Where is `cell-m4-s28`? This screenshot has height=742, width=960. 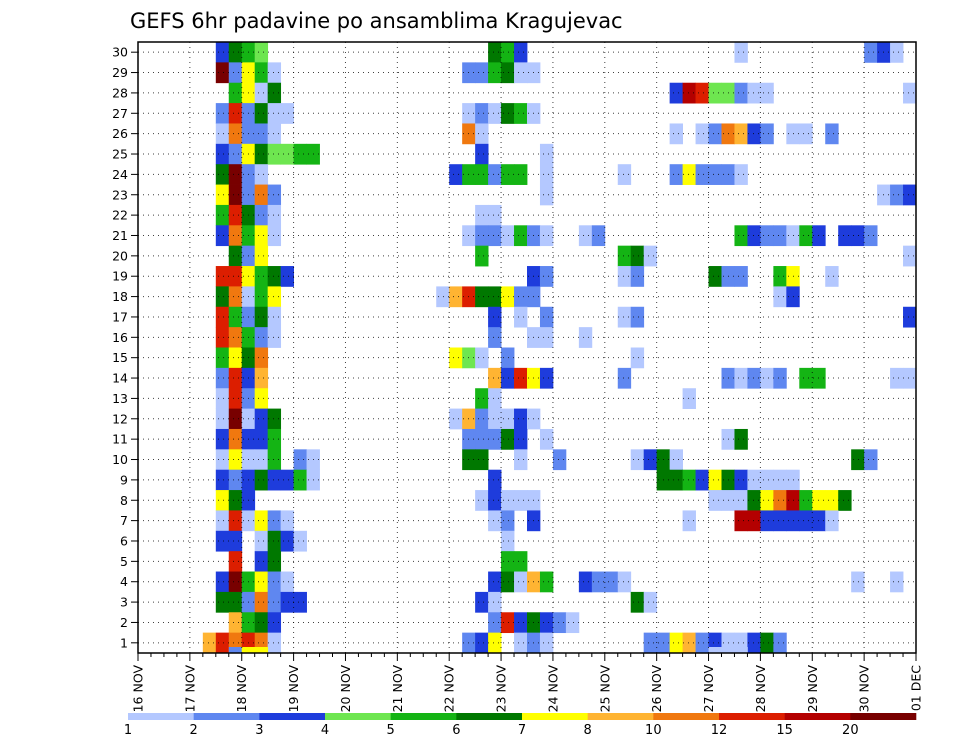
cell-m4-s28 is located at coordinates (508, 582).